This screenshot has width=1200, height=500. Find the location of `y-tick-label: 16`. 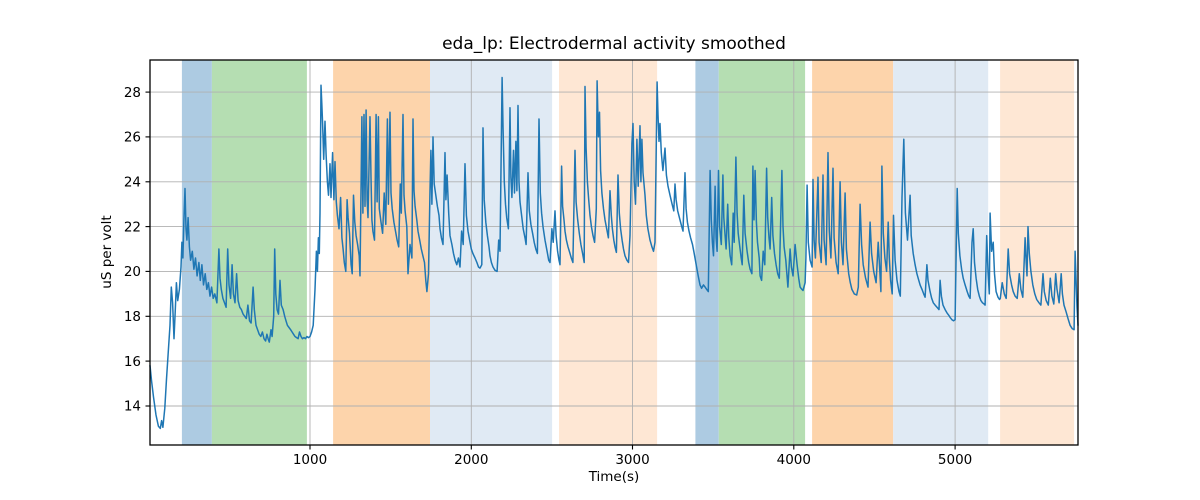

y-tick-label: 16 is located at coordinates (132, 362).